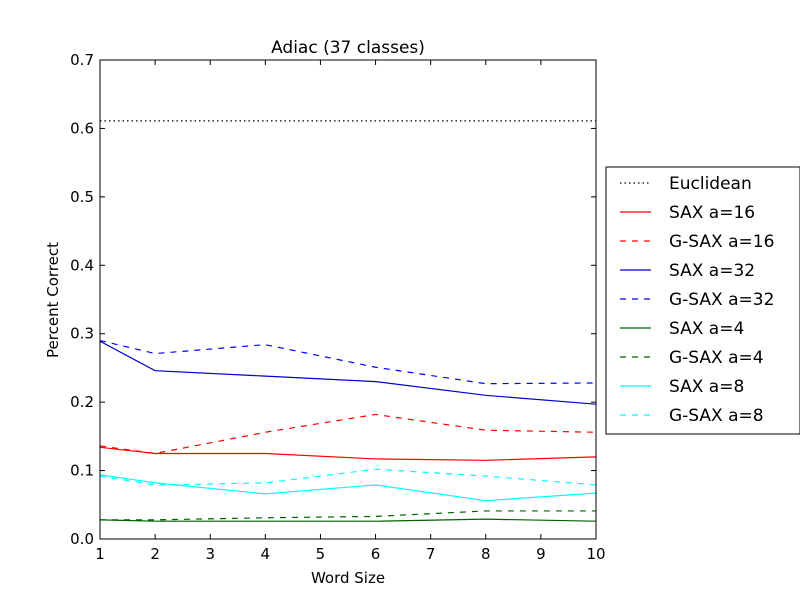 The image size is (800, 600). What do you see at coordinates (721, 242) in the screenshot?
I see `legend-label-g-sax-a-16: G-SAX a=16` at bounding box center [721, 242].